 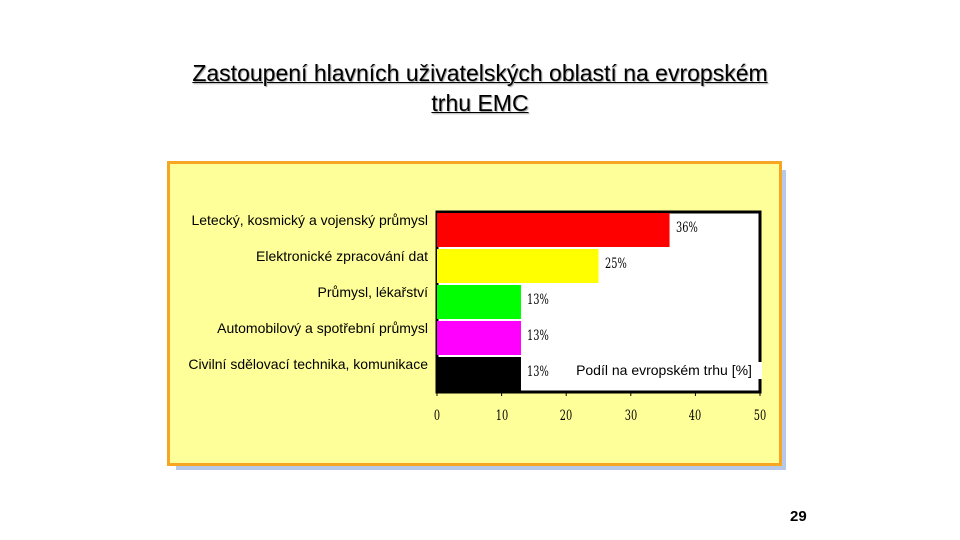 I want to click on x-axis-label: Podíl na evropském trhu [%], so click(x=664, y=370).